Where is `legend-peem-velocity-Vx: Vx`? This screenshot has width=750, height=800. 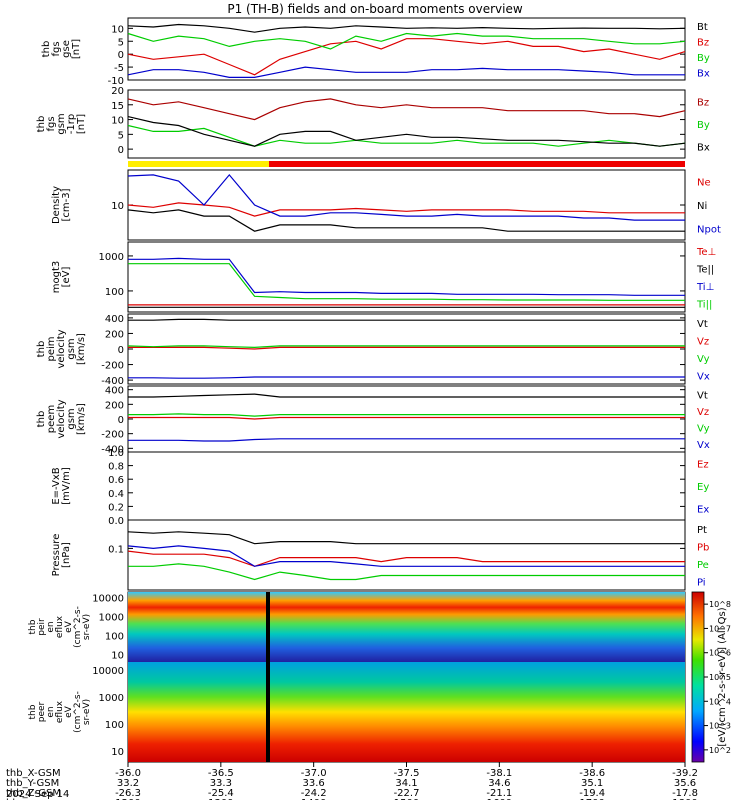
legend-peem-velocity-Vx: Vx is located at coordinates (703, 445).